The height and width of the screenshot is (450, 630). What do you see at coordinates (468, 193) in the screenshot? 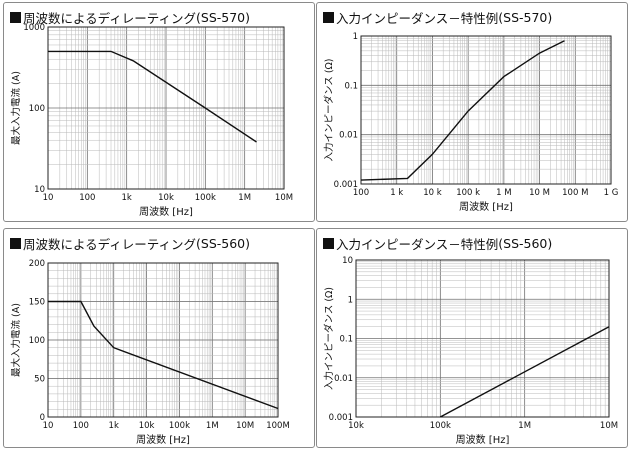
I see `x-tick-label: 100 k` at bounding box center [468, 193].